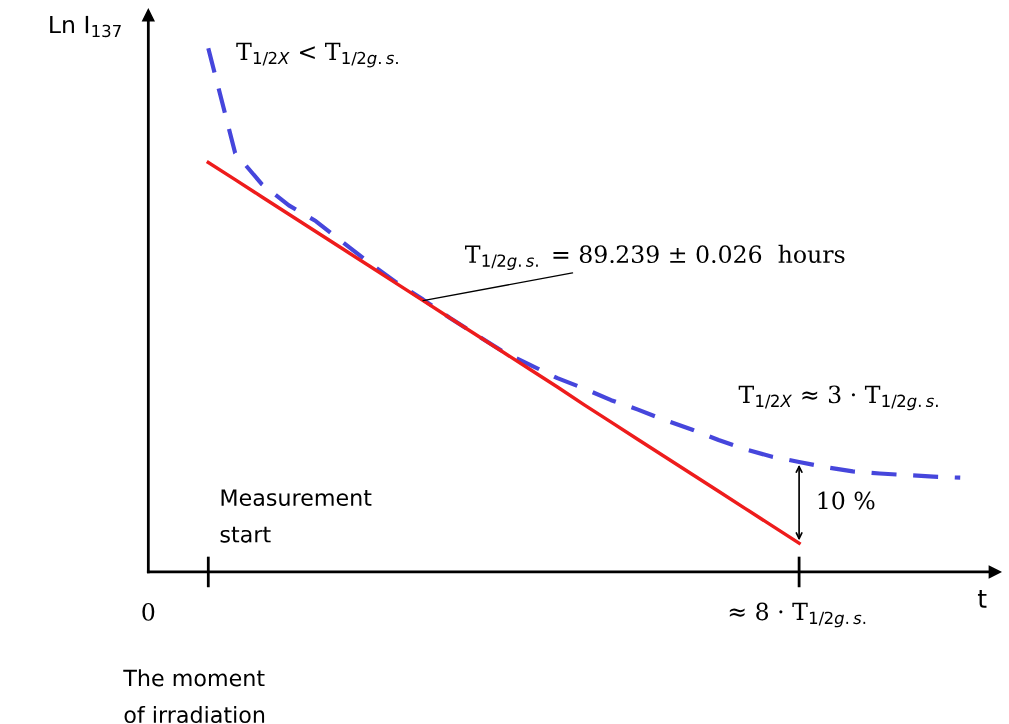 The width and height of the screenshot is (1009, 724). What do you see at coordinates (194, 696) in the screenshot?
I see `text: The moment of irradiation` at bounding box center [194, 696].